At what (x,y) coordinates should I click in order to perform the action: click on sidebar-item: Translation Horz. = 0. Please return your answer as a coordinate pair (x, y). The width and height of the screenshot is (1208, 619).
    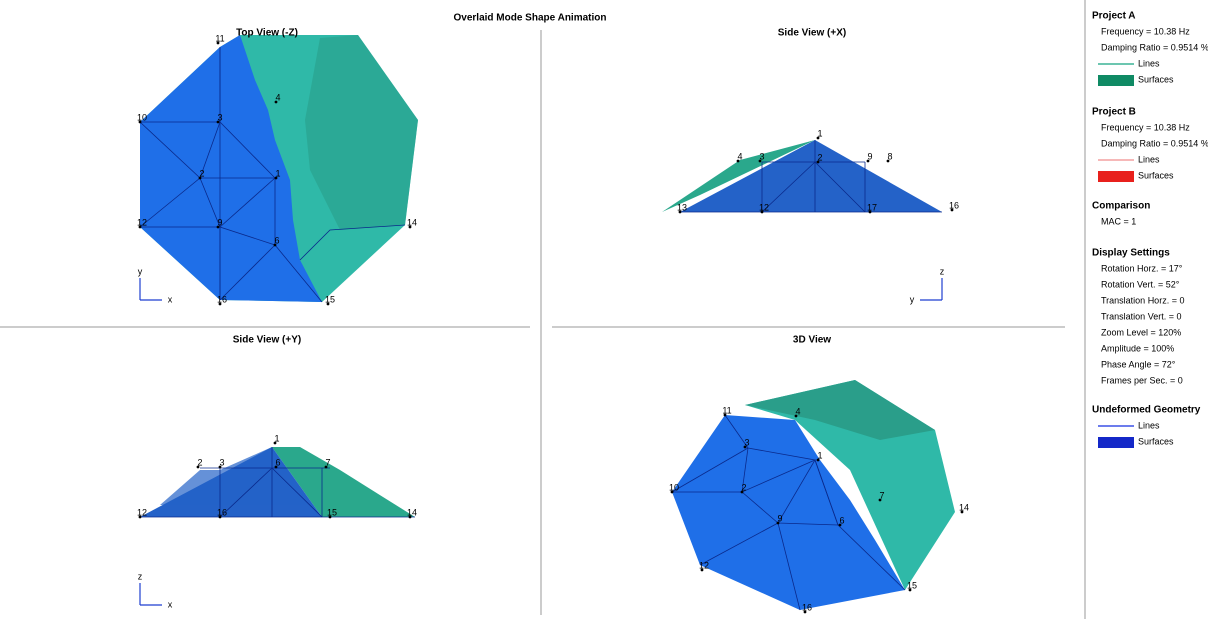
    Looking at the image, I should click on (1142, 300).